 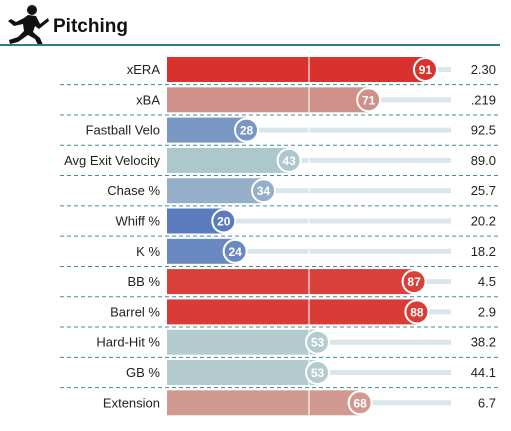 I want to click on percentile-label: 34, so click(x=264, y=191).